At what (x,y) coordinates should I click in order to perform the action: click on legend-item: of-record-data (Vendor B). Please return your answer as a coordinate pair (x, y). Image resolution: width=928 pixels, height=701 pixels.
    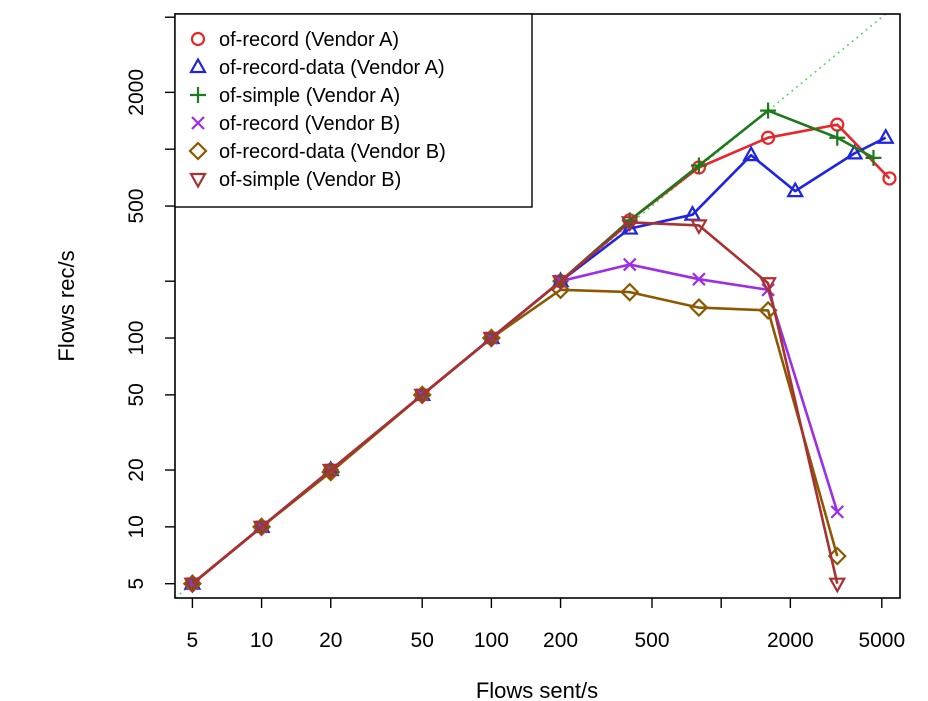
    Looking at the image, I should click on (317, 152).